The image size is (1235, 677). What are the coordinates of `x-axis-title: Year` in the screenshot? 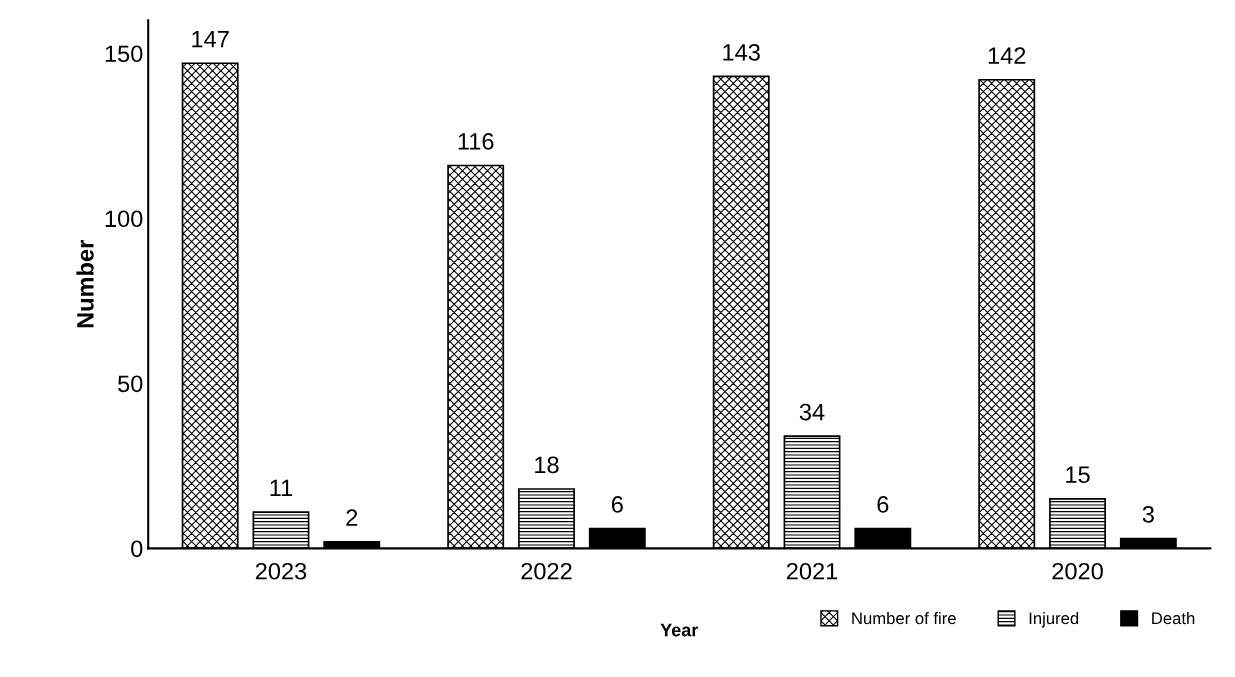 It's located at (679, 630).